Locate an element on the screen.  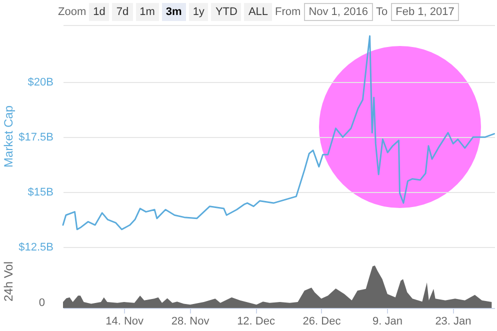
text: To is located at coordinates (382, 12).